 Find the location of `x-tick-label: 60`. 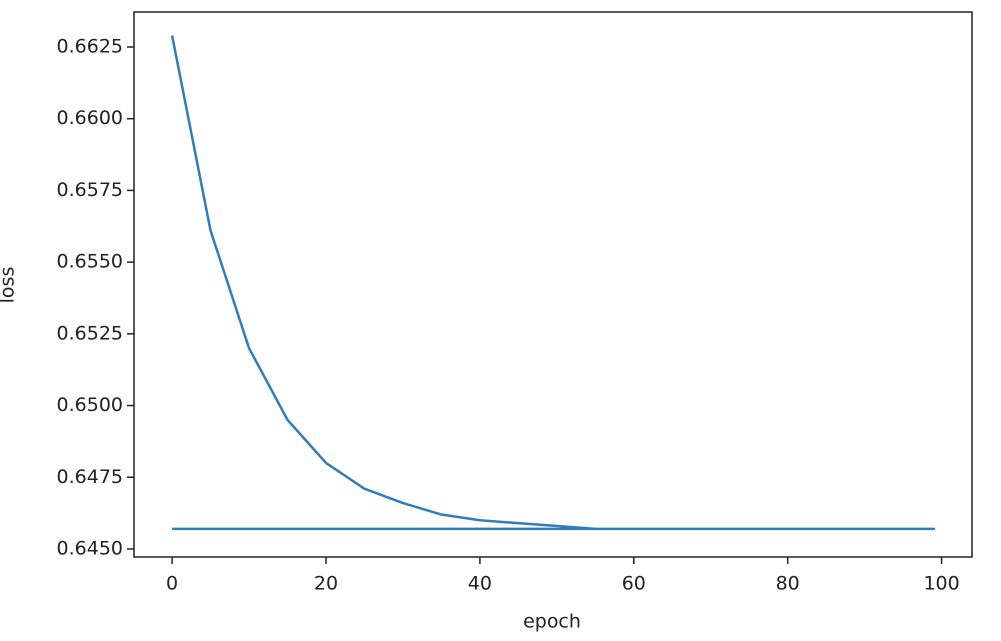

x-tick-label: 60 is located at coordinates (634, 584).